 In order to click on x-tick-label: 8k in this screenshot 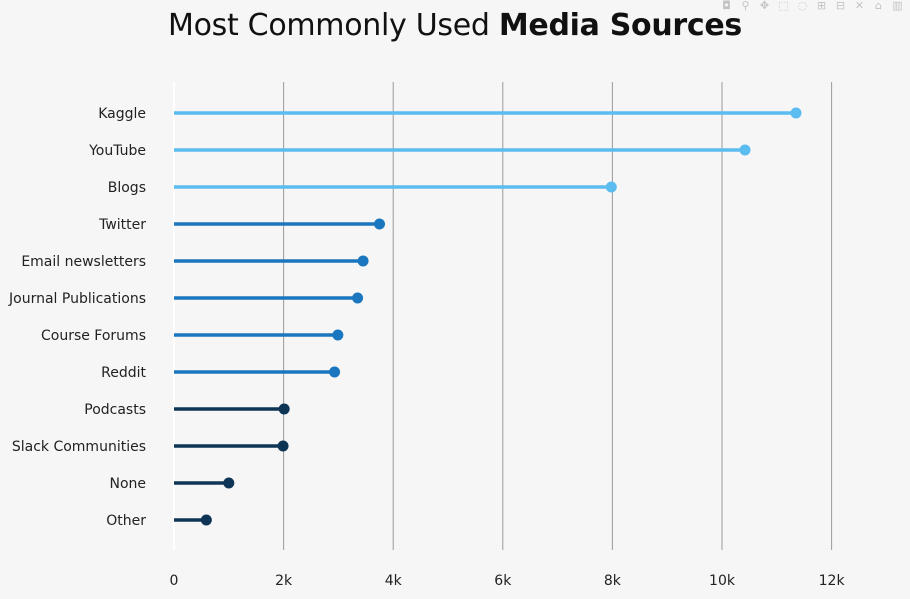, I will do `click(613, 581)`.